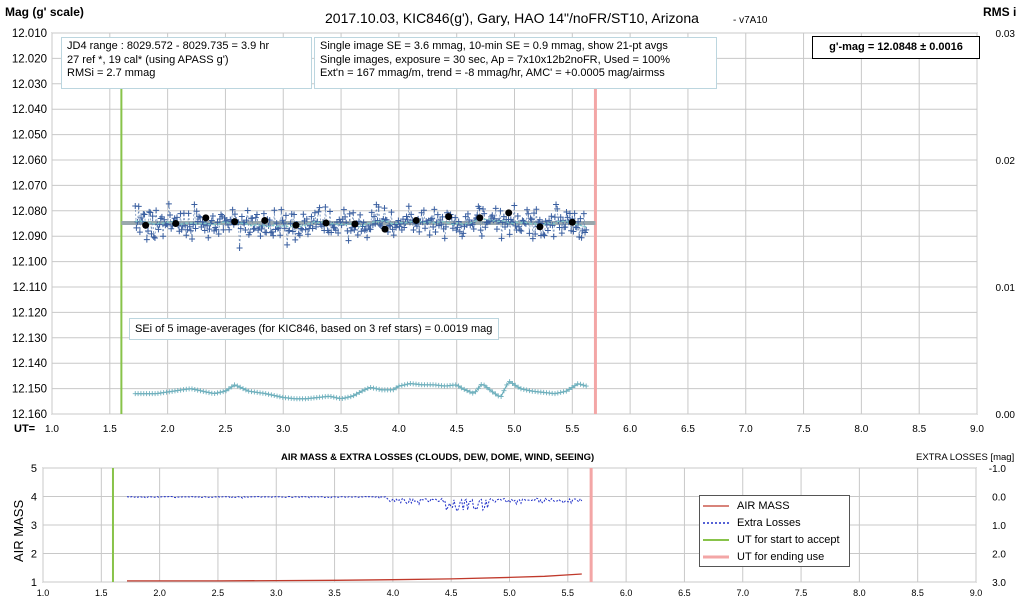 This screenshot has width=1021, height=603. Describe the element at coordinates (919, 429) in the screenshot. I see `x-tick-label: 8.5` at that location.